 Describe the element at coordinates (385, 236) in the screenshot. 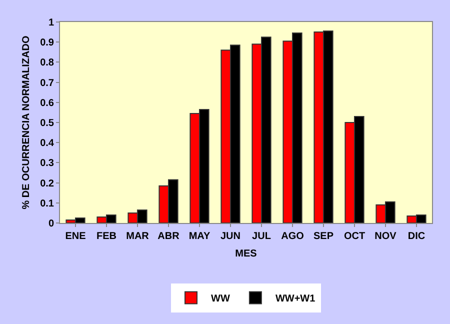

I see `x-tick-label: NOV` at that location.